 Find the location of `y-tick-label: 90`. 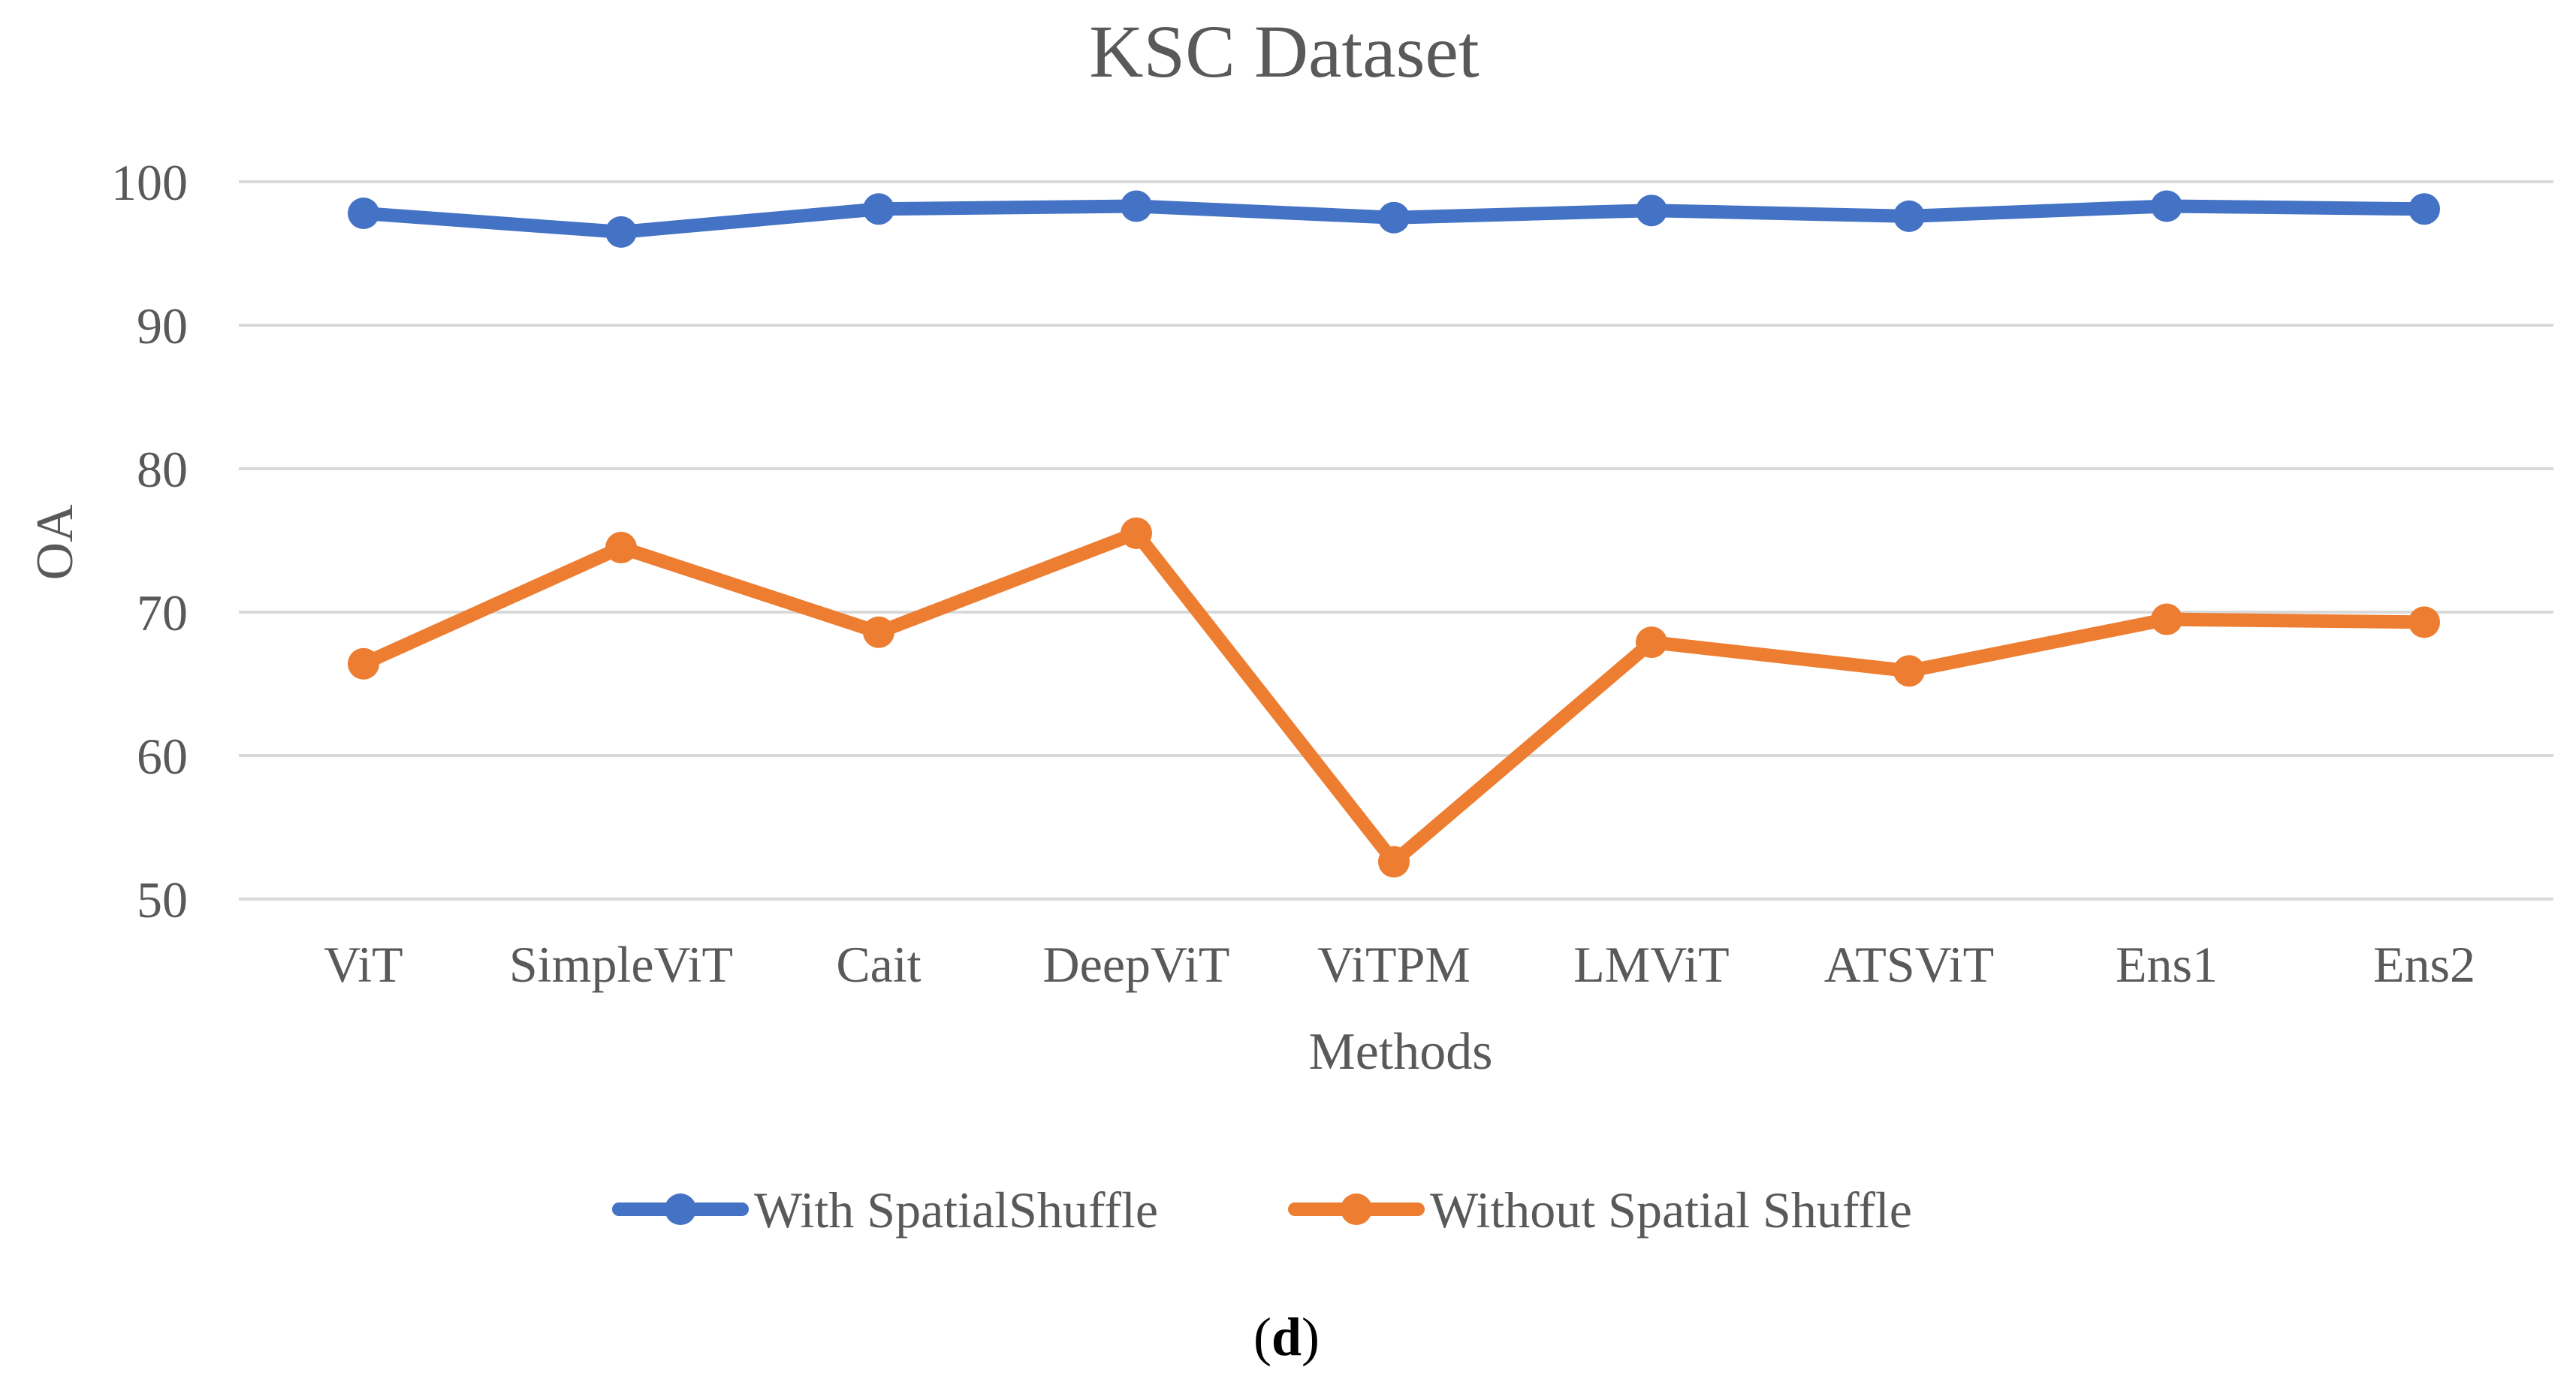

y-tick-label: 90 is located at coordinates (162, 326).